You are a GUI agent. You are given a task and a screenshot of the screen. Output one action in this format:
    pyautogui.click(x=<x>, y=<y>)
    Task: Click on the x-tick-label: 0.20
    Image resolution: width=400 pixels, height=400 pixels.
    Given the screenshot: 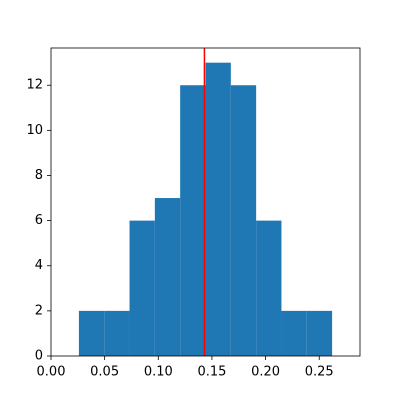 What is the action you would take?
    pyautogui.click(x=265, y=372)
    